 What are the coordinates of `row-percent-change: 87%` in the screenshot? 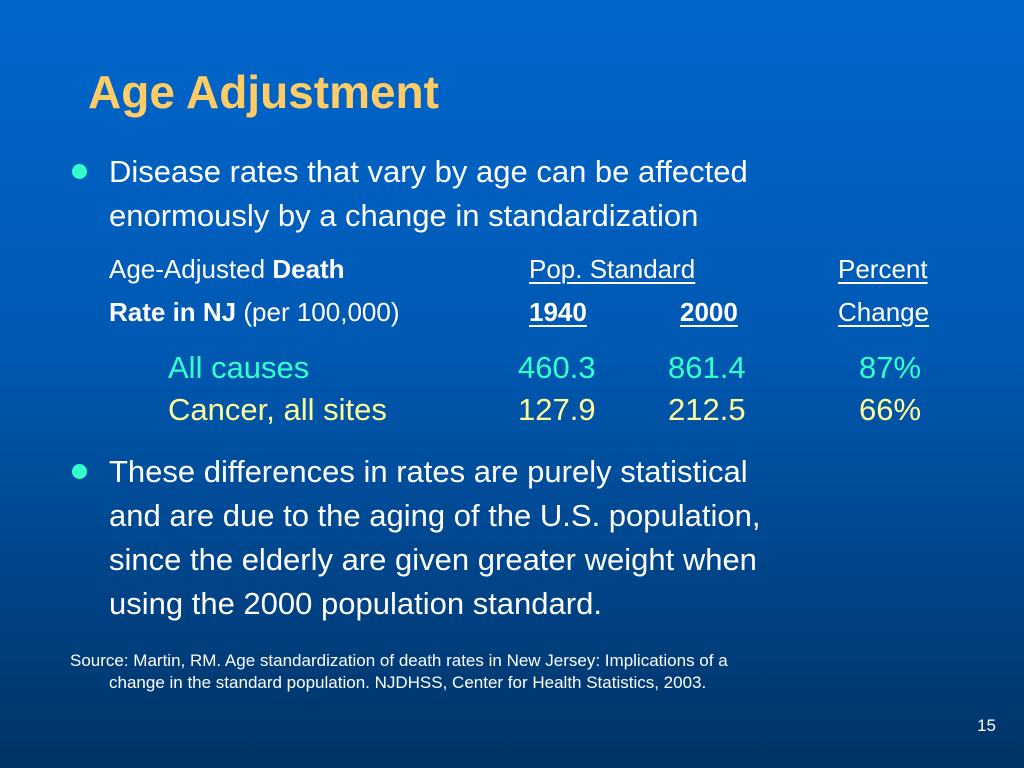 It's located at (890, 367).